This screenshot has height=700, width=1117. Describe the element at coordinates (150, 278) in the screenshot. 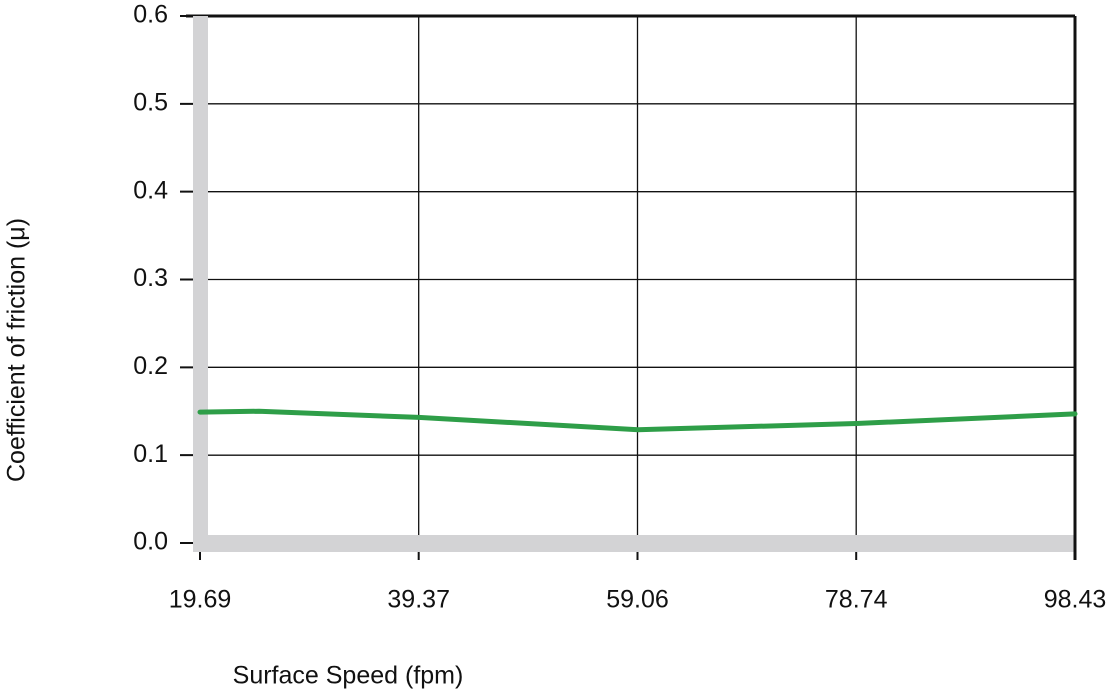

I see `y-tick-label: 0.3` at that location.